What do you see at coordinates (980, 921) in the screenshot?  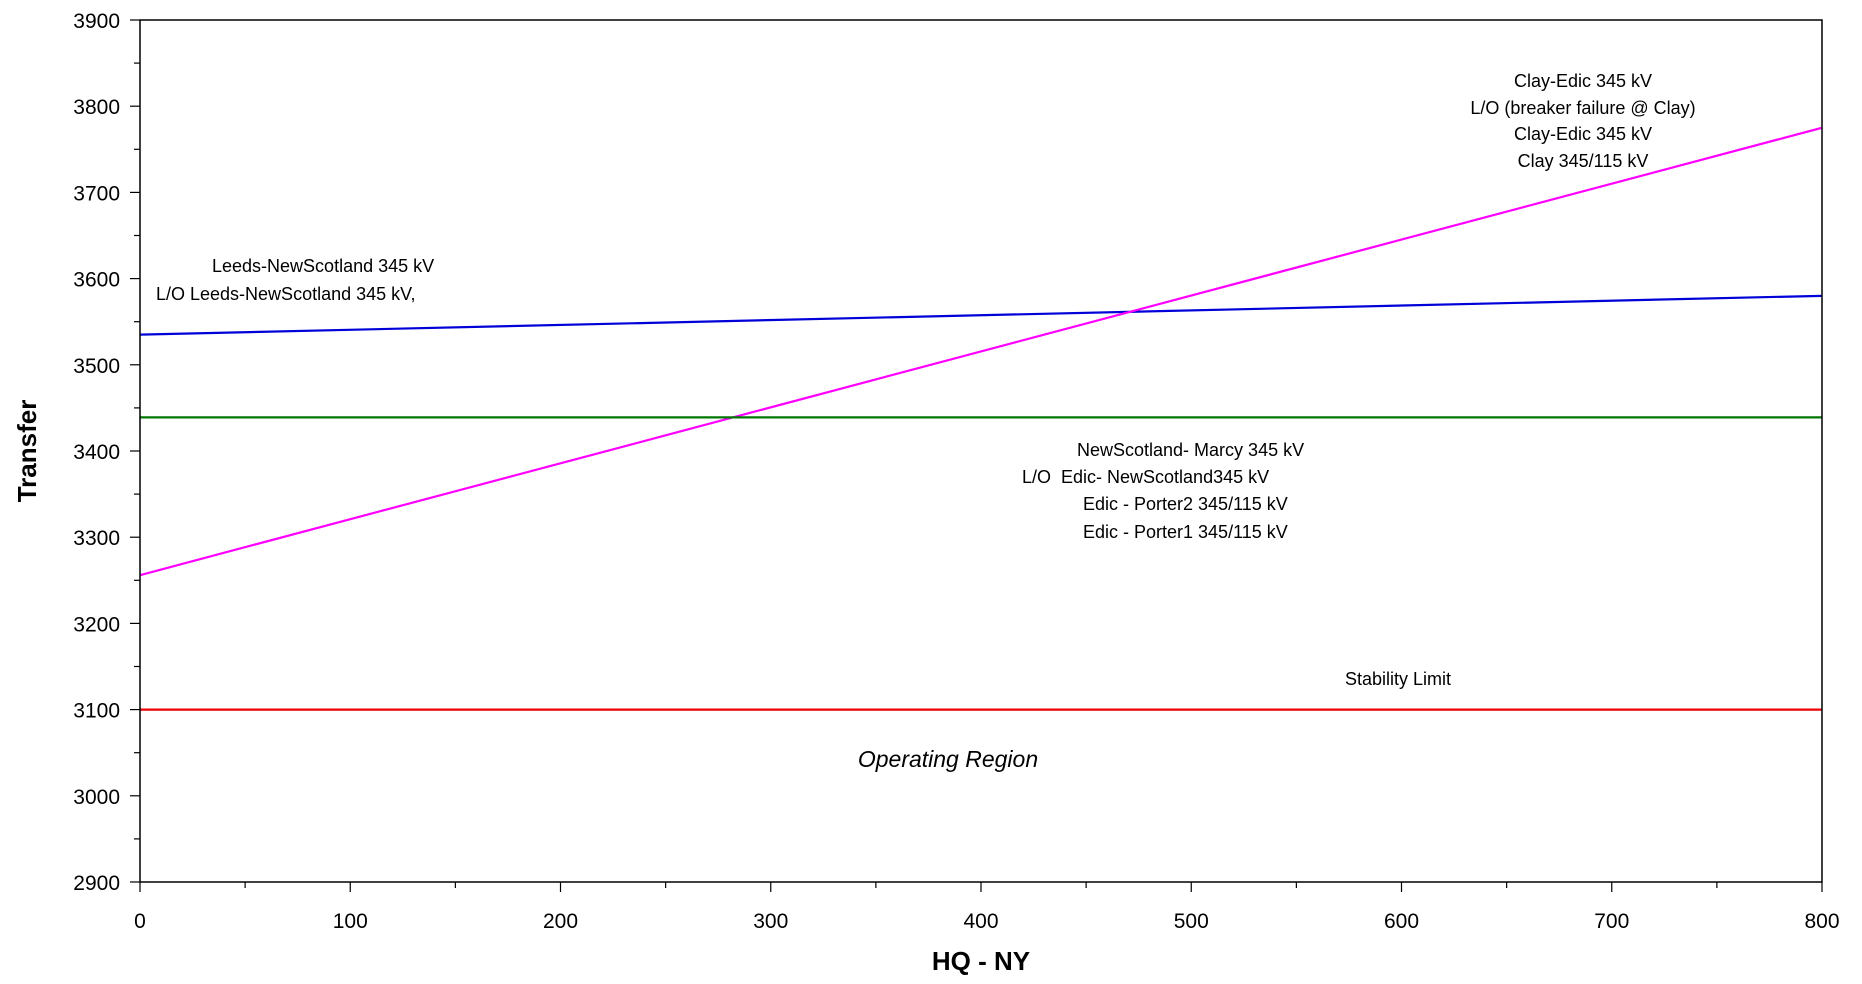 I see `x-tick-label: 400` at bounding box center [980, 921].